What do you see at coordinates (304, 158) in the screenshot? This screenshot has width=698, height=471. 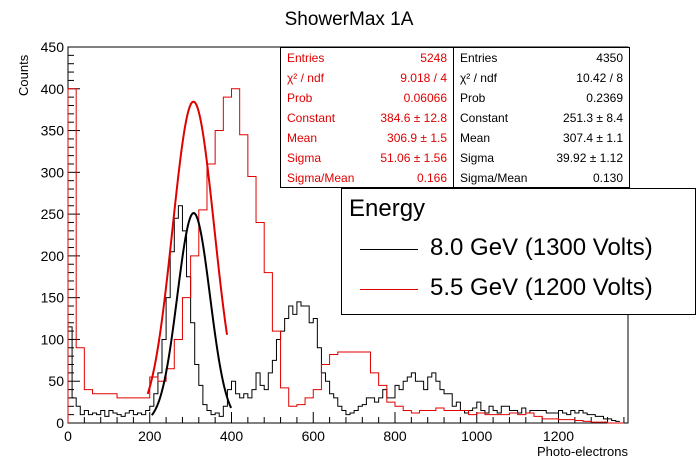 I see `stats-red-key: Sigma` at bounding box center [304, 158].